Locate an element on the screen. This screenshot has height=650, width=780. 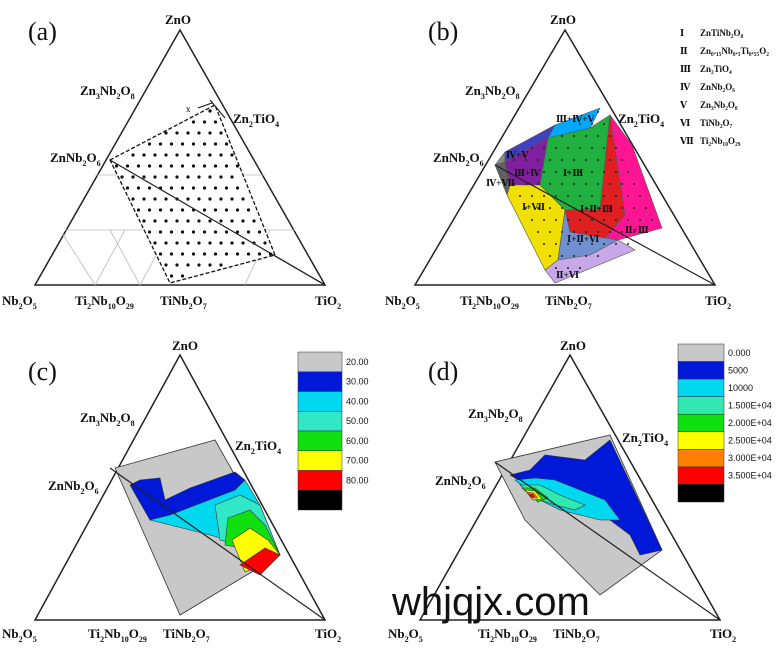
legend-item: Ⅴ Zn₃Nb₂O₈ is located at coordinates (708, 105).